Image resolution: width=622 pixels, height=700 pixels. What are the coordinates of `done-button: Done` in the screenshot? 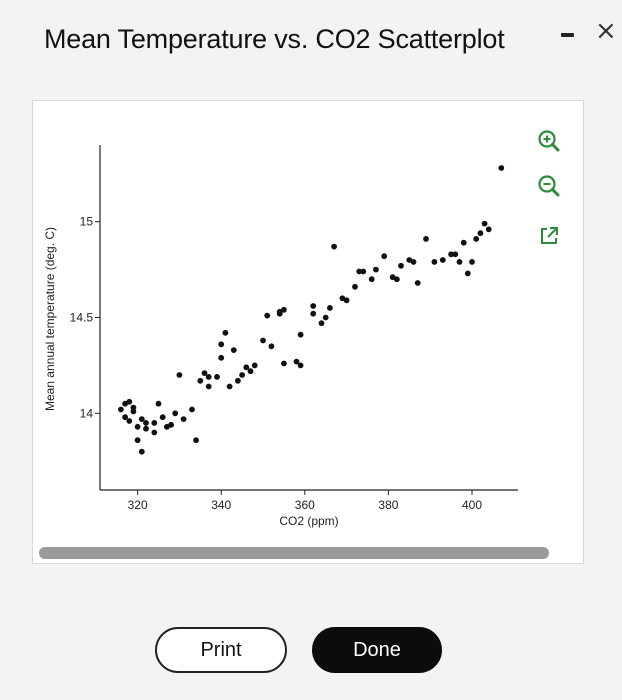 It's located at (377, 650).